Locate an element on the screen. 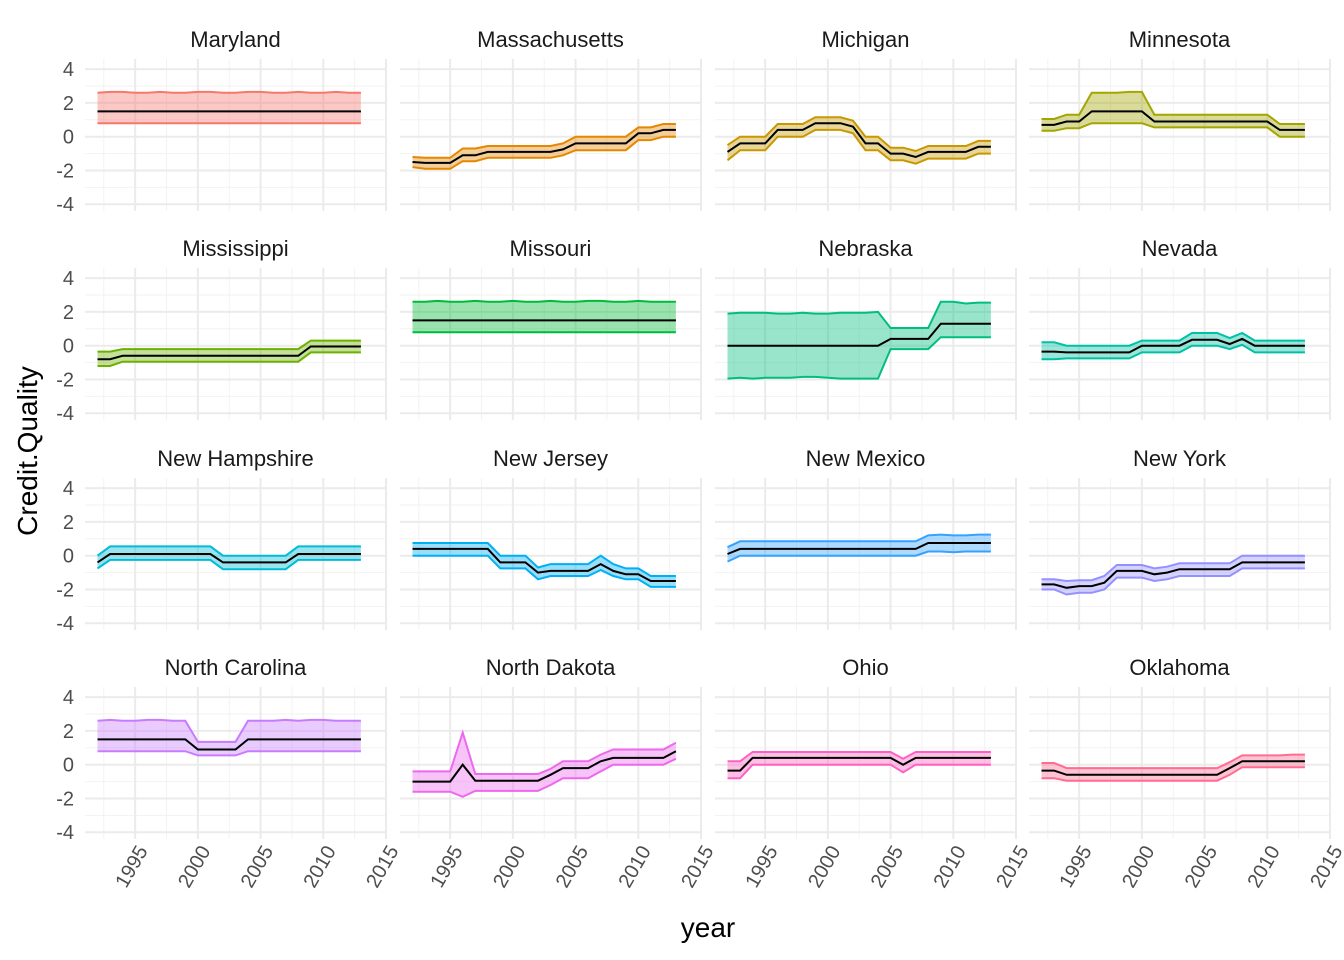 Image resolution: width=1344 pixels, height=960 pixels. panel-minnesota: Minnesota is located at coordinates (1180, 119).